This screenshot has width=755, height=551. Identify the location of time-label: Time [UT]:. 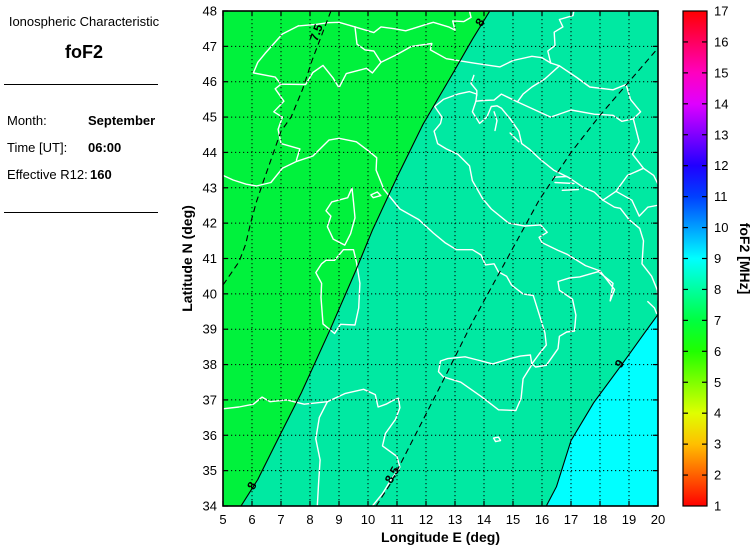
(37, 147).